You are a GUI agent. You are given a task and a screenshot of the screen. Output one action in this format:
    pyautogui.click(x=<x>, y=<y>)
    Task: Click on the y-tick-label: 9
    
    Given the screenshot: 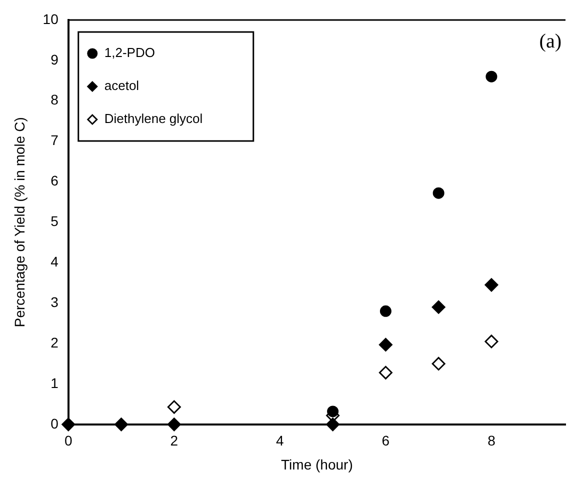 What is the action you would take?
    pyautogui.click(x=54, y=59)
    